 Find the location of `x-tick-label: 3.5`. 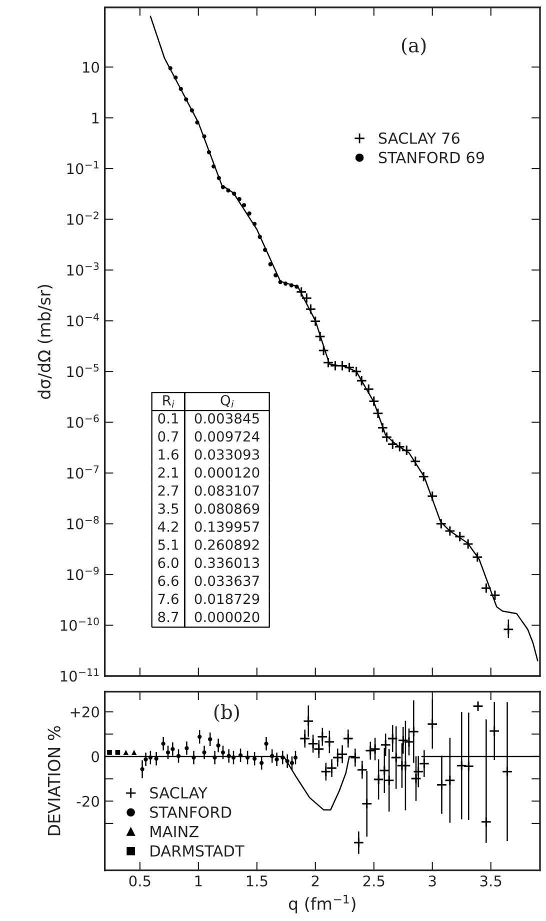

x-tick-label: 3.5 is located at coordinates (491, 880).